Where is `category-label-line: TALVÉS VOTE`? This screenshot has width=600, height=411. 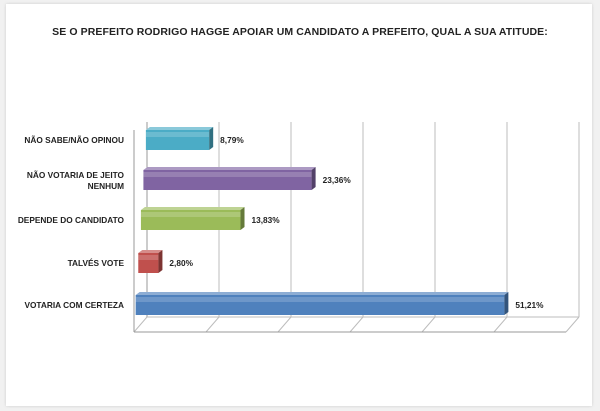
category-label-line: TALVÉS VOTE is located at coordinates (96, 263).